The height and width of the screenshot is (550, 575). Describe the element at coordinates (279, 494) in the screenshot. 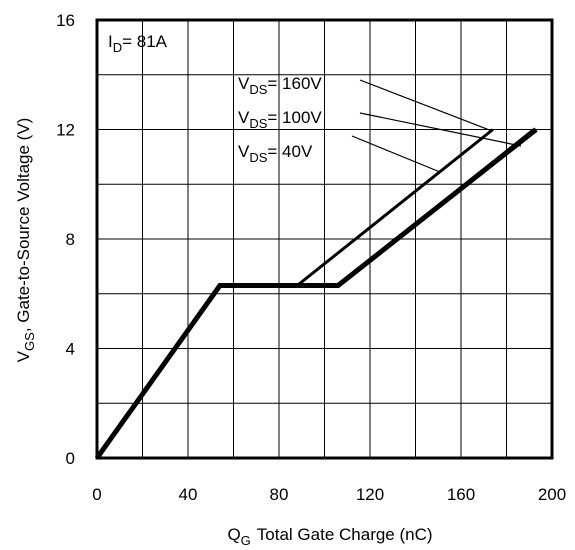

I see `x-tick-label: 80` at that location.